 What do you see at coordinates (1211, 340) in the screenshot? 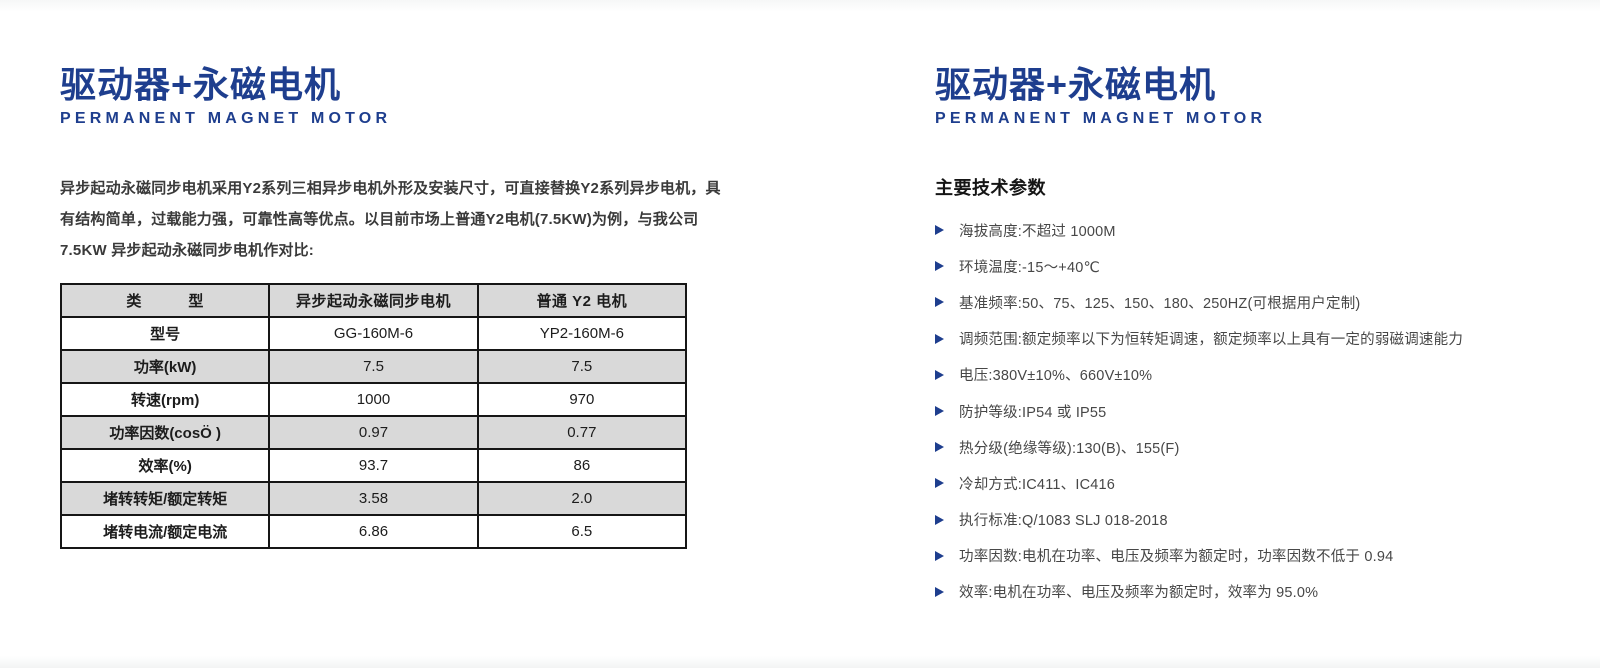
I see `parameter-text: 调频范围:额定频率以下为恒转矩调速，额定频率以上具有一定的弱磁调速能力` at bounding box center [1211, 340].